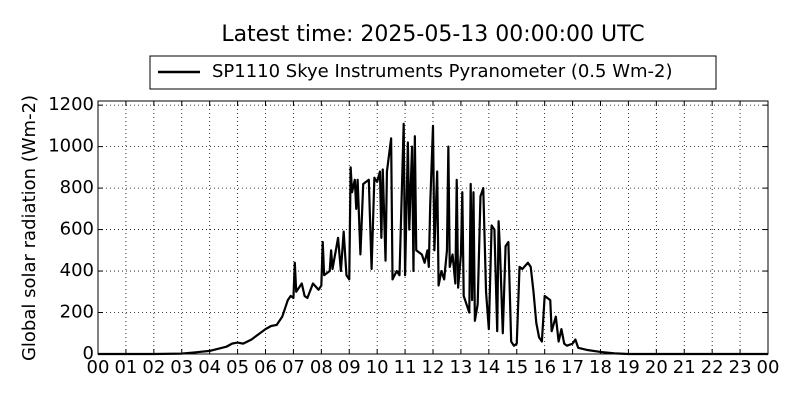 The height and width of the screenshot is (400, 800). What do you see at coordinates (516, 367) in the screenshot?
I see `x-tick-label: 15` at bounding box center [516, 367].